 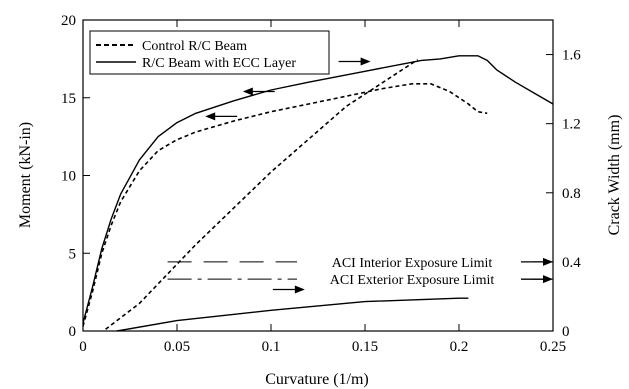 I want to click on legend-label-control: Control R/C Beam, so click(x=194, y=46).